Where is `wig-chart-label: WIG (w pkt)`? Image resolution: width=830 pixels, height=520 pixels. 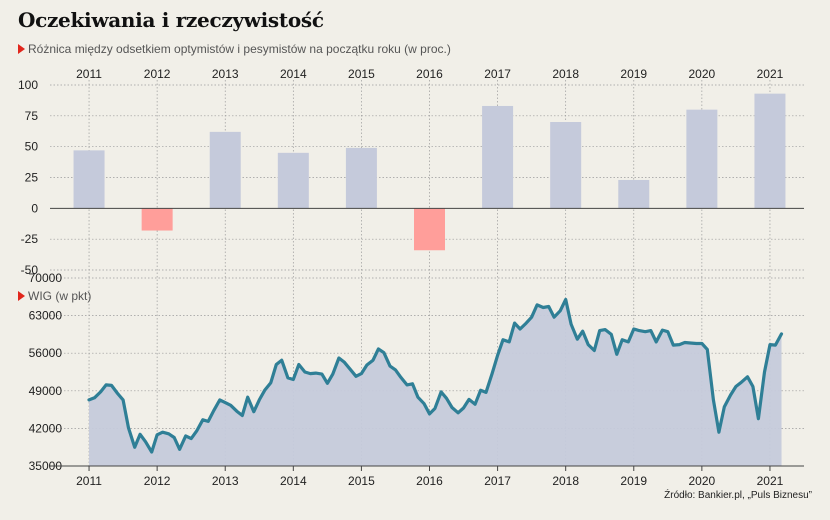
wig-chart-label: WIG (w pkt) is located at coordinates (54, 296).